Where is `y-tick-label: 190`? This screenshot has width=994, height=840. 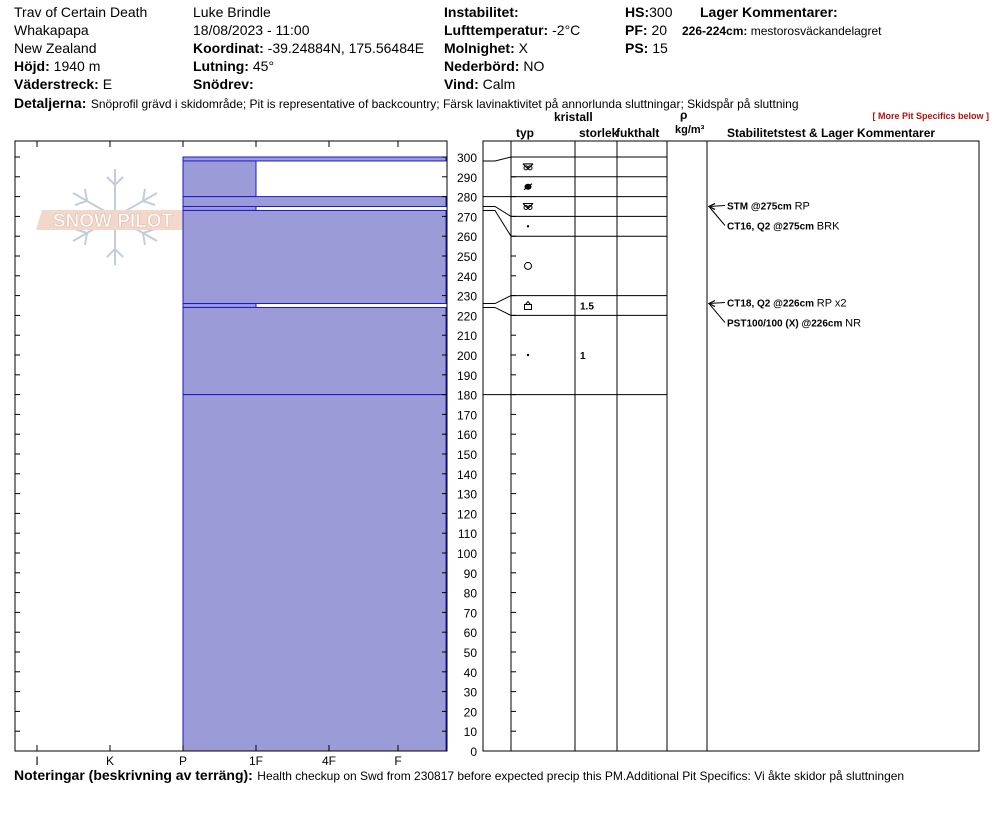
y-tick-label: 190 is located at coordinates (467, 376).